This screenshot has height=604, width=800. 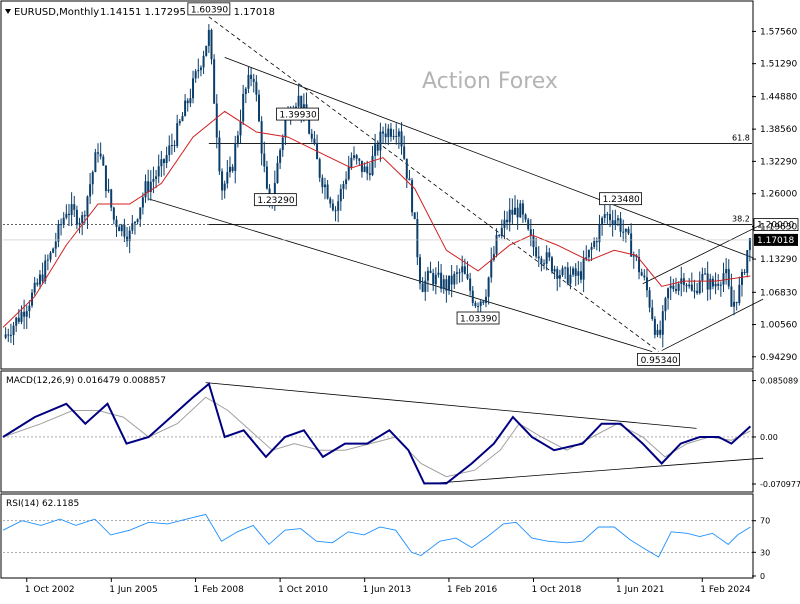 I want to click on price-tick-label: 1.00560, so click(x=778, y=326).